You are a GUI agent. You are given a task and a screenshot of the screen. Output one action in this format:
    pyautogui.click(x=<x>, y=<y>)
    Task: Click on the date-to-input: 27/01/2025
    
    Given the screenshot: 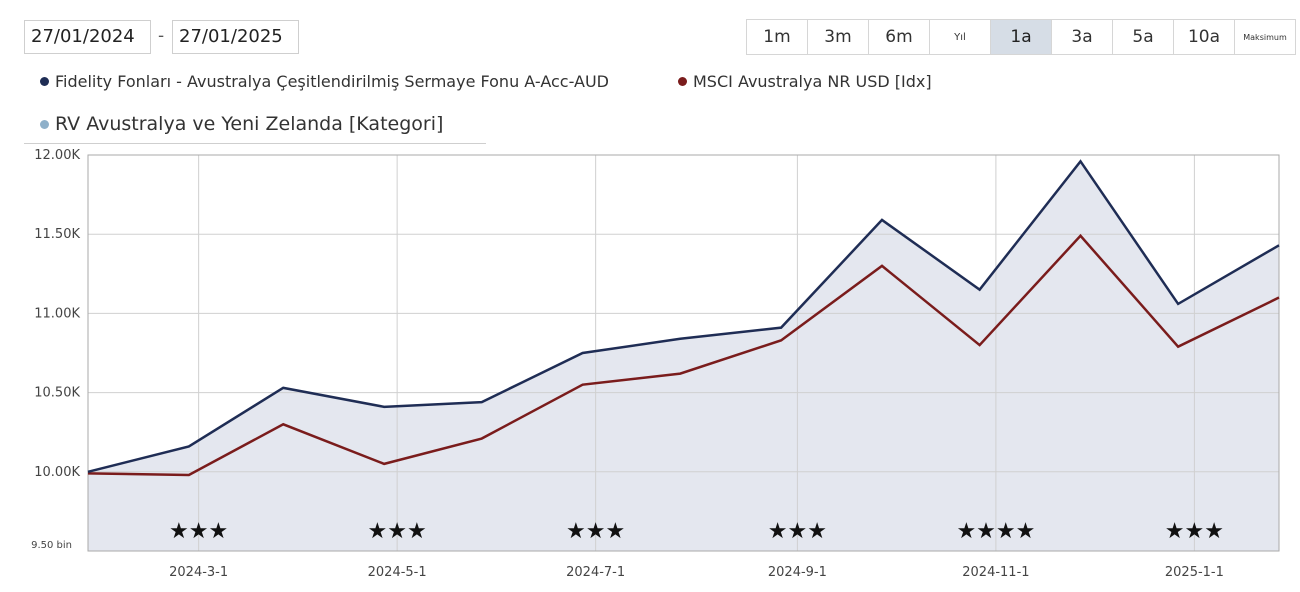 What is the action you would take?
    pyautogui.click(x=235, y=37)
    